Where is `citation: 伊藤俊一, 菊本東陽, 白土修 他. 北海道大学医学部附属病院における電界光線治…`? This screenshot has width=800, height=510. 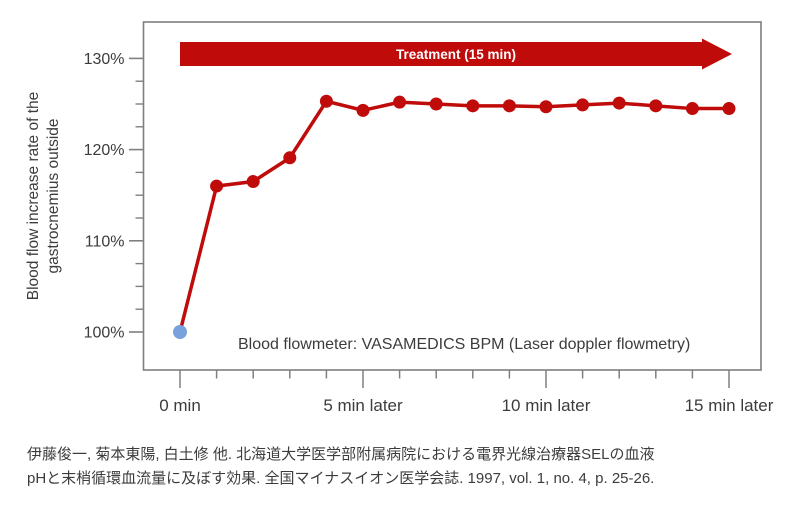 citation: 伊藤俊一, 菊本東陽, 白土修 他. 北海道大学医学部附属病院における電界光線治… is located at coordinates (402, 467).